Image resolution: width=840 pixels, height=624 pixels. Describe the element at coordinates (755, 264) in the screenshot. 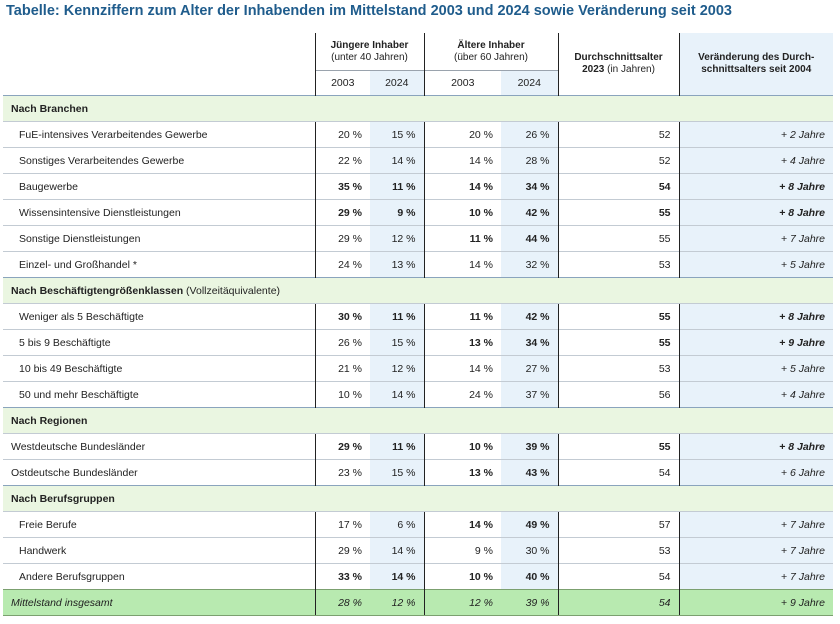

I see `cell-change: + 5 Jahre` at that location.